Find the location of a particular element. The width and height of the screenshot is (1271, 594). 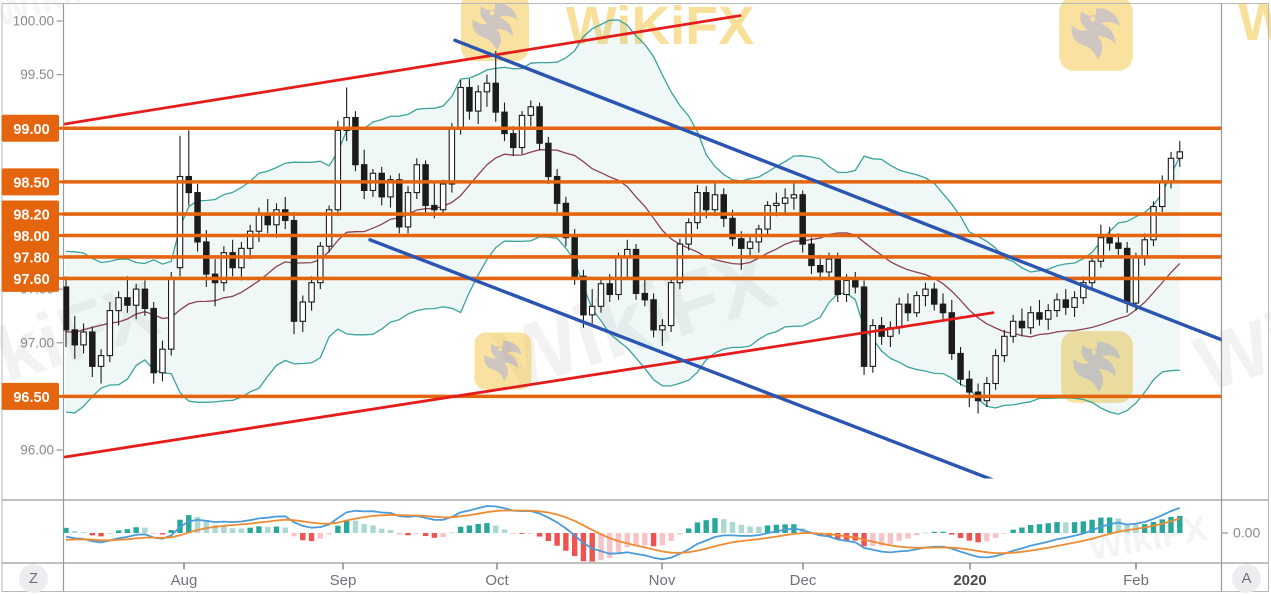

brand-watermark-text: WikiFX is located at coordinates (1228, 326).